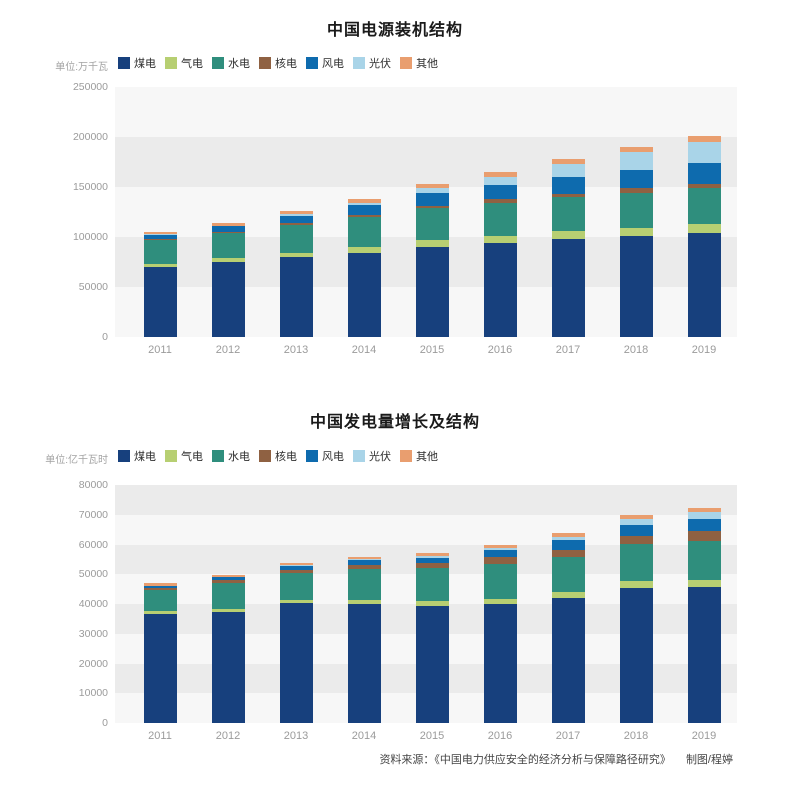 The height and width of the screenshot is (800, 790). What do you see at coordinates (93, 693) in the screenshot?
I see `y-tick-label: 10000` at bounding box center [93, 693].